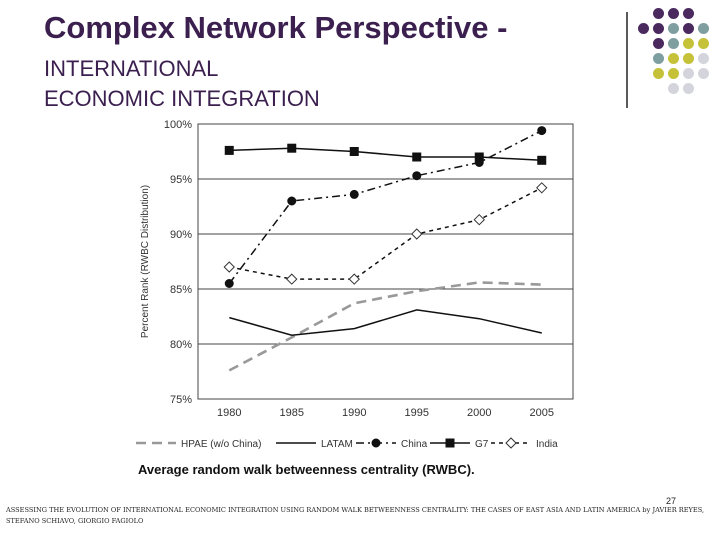  I want to click on series-line-india, so click(386, 233).